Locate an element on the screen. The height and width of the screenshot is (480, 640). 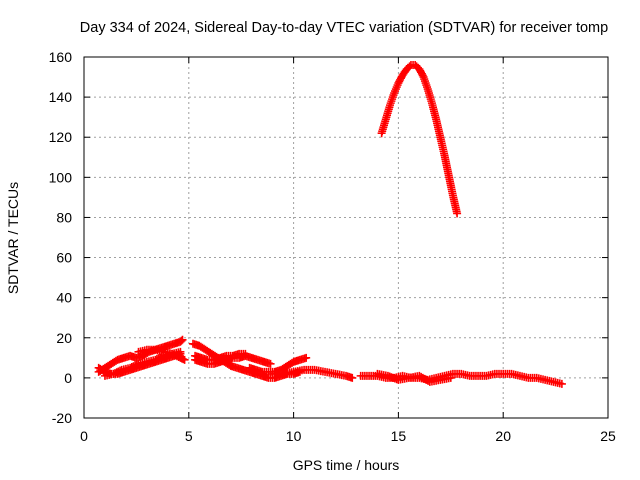
y-tick-label: 0 is located at coordinates (68, 378).